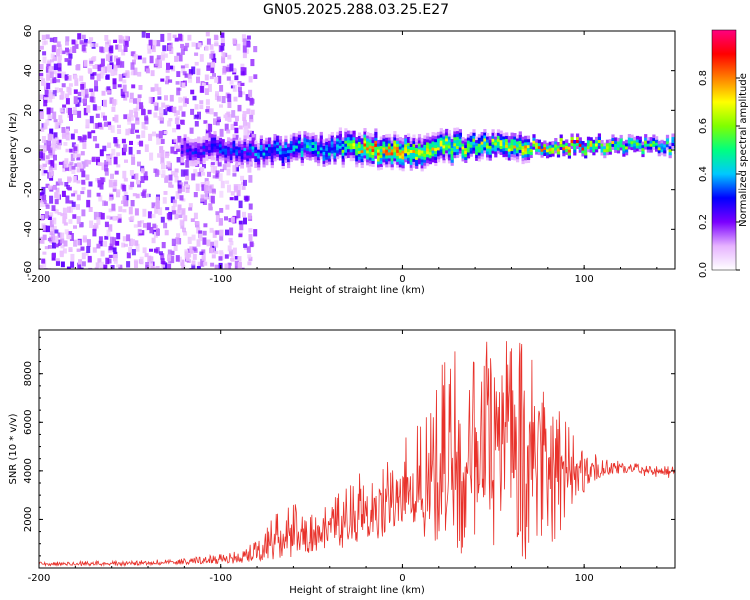 Image resolution: width=750 pixels, height=600 pixels. I want to click on colorbar-tick-label: 0.0, so click(703, 270).